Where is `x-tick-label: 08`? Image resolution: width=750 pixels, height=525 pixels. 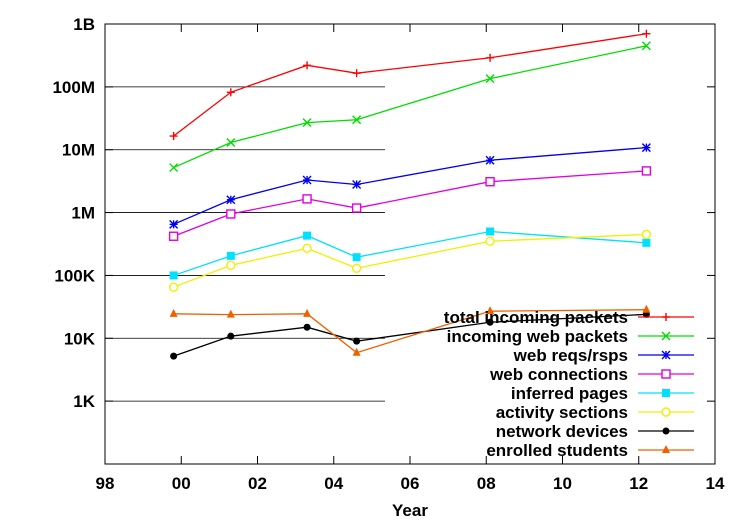 x-tick-label: 08 is located at coordinates (486, 483).